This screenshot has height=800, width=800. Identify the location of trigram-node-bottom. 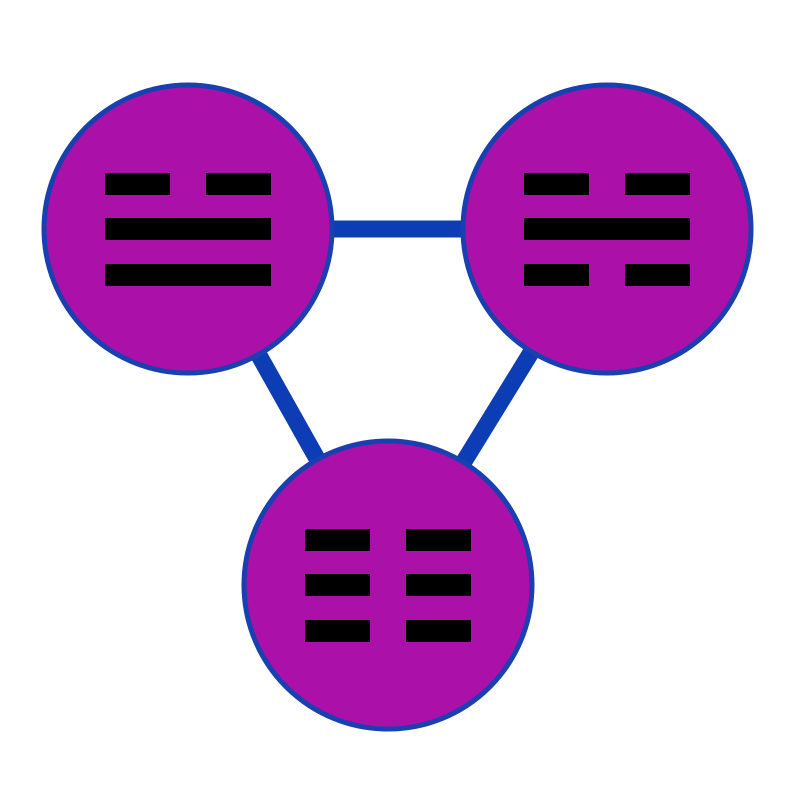
(388, 585).